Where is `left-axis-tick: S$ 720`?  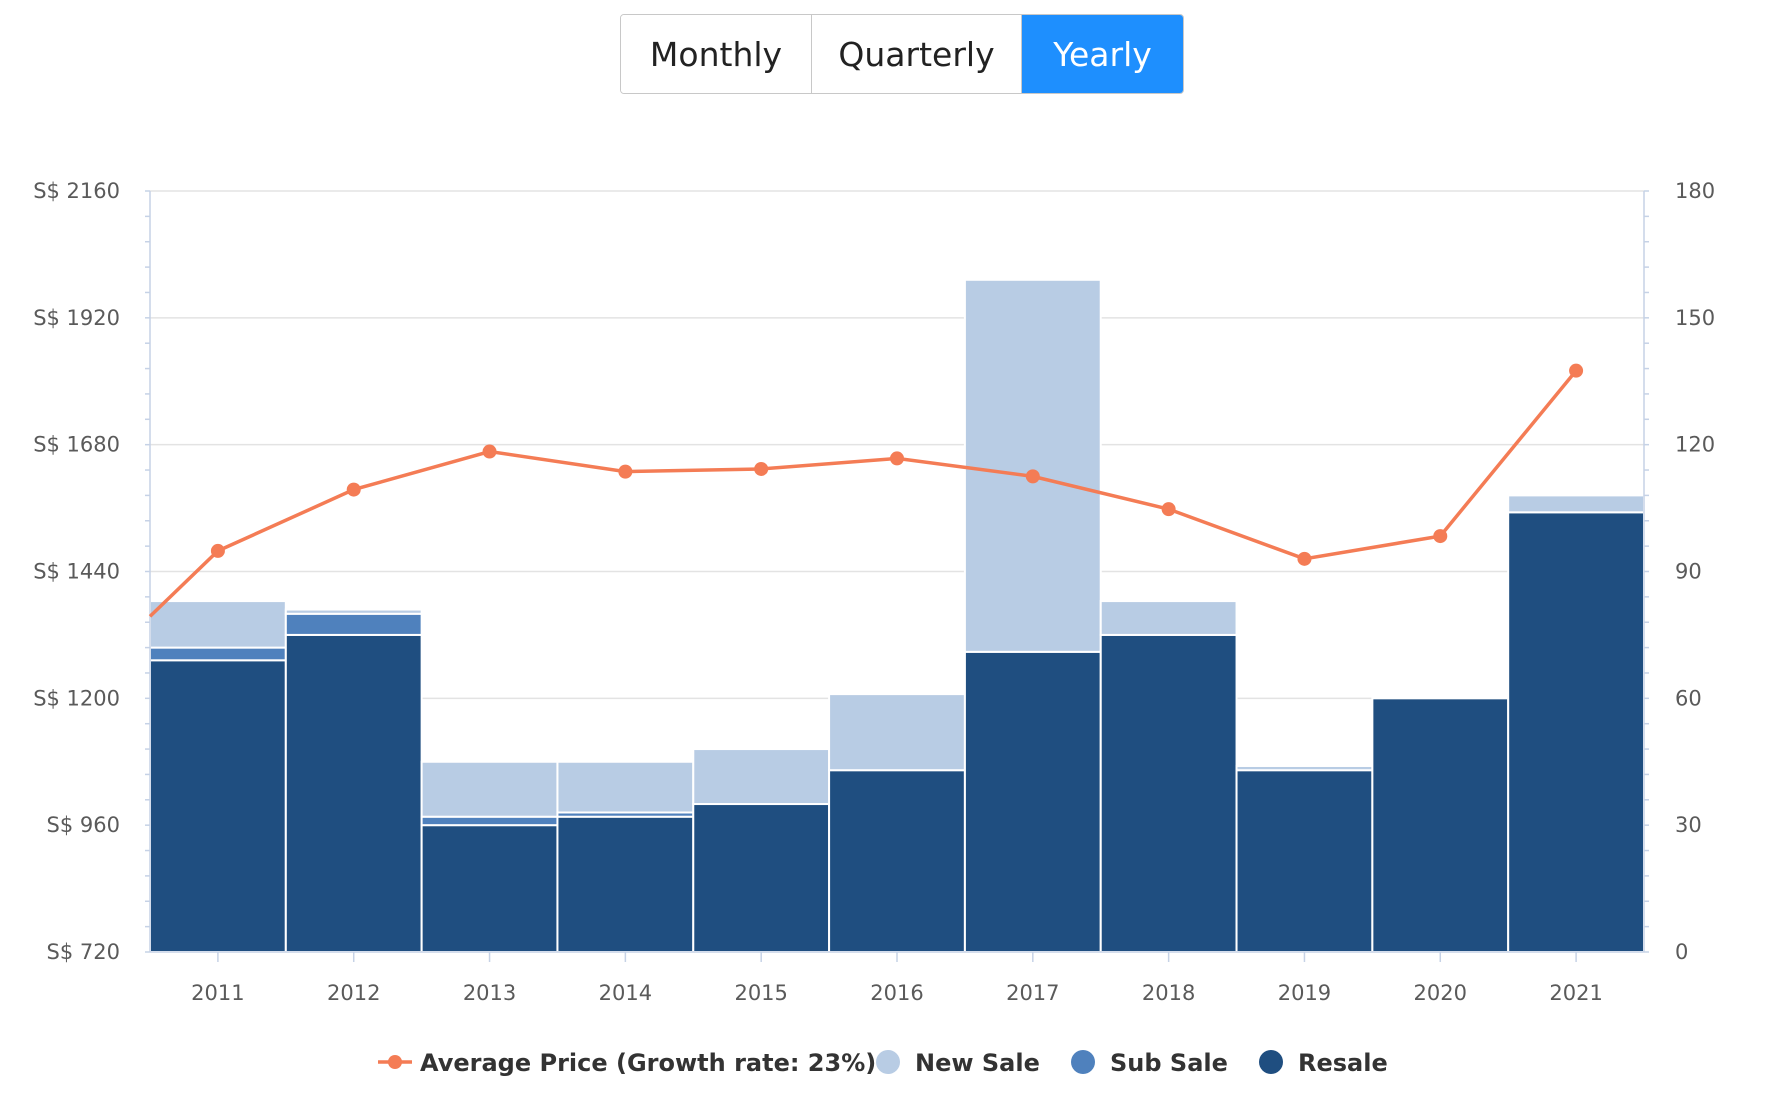
left-axis-tick: S$ 720 is located at coordinates (83, 952).